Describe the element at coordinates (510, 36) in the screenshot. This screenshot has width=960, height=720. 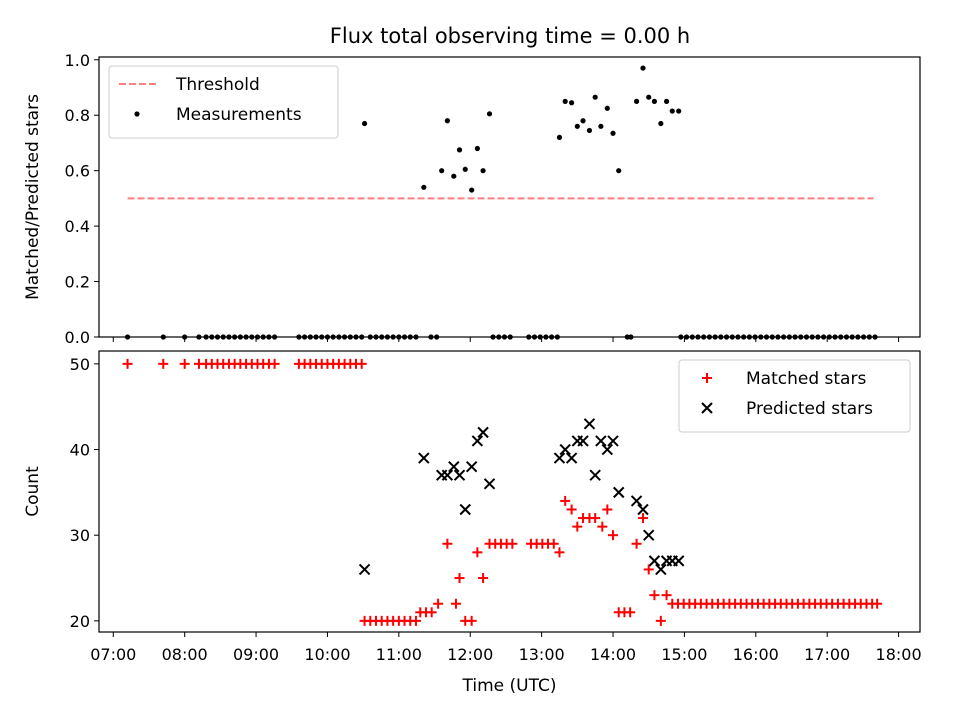
I see `figure-title: Flux total observing time = 0.00 h` at that location.